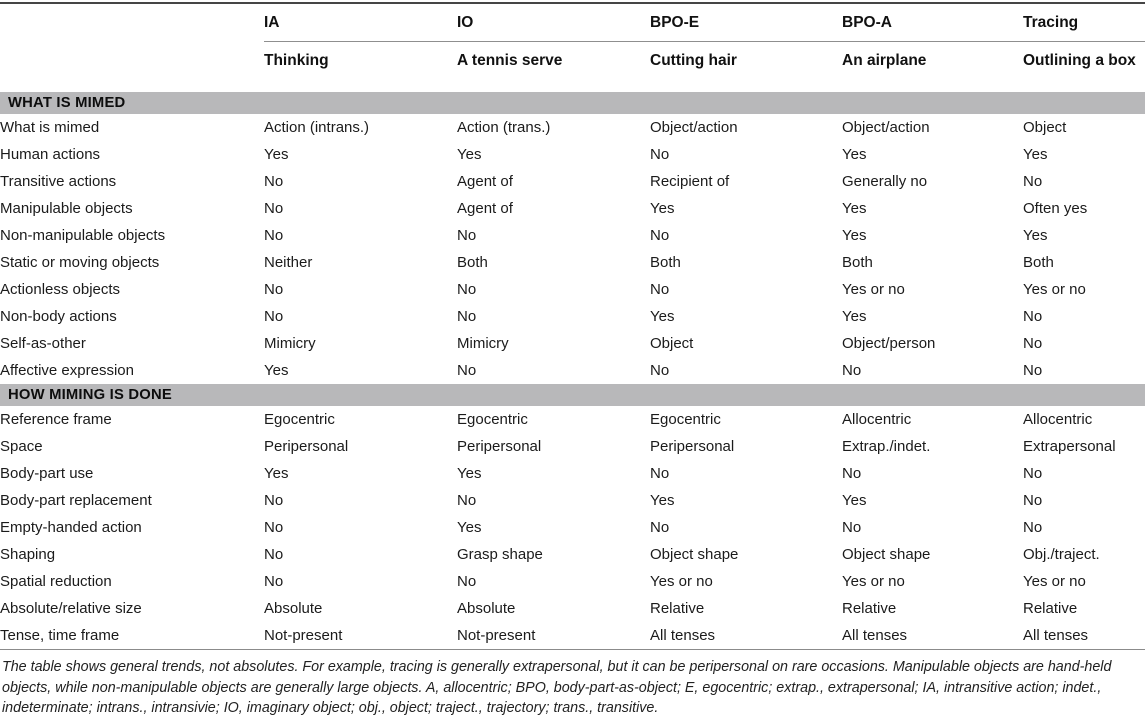  What do you see at coordinates (60, 289) in the screenshot?
I see `row-label: Actionless objects` at bounding box center [60, 289].